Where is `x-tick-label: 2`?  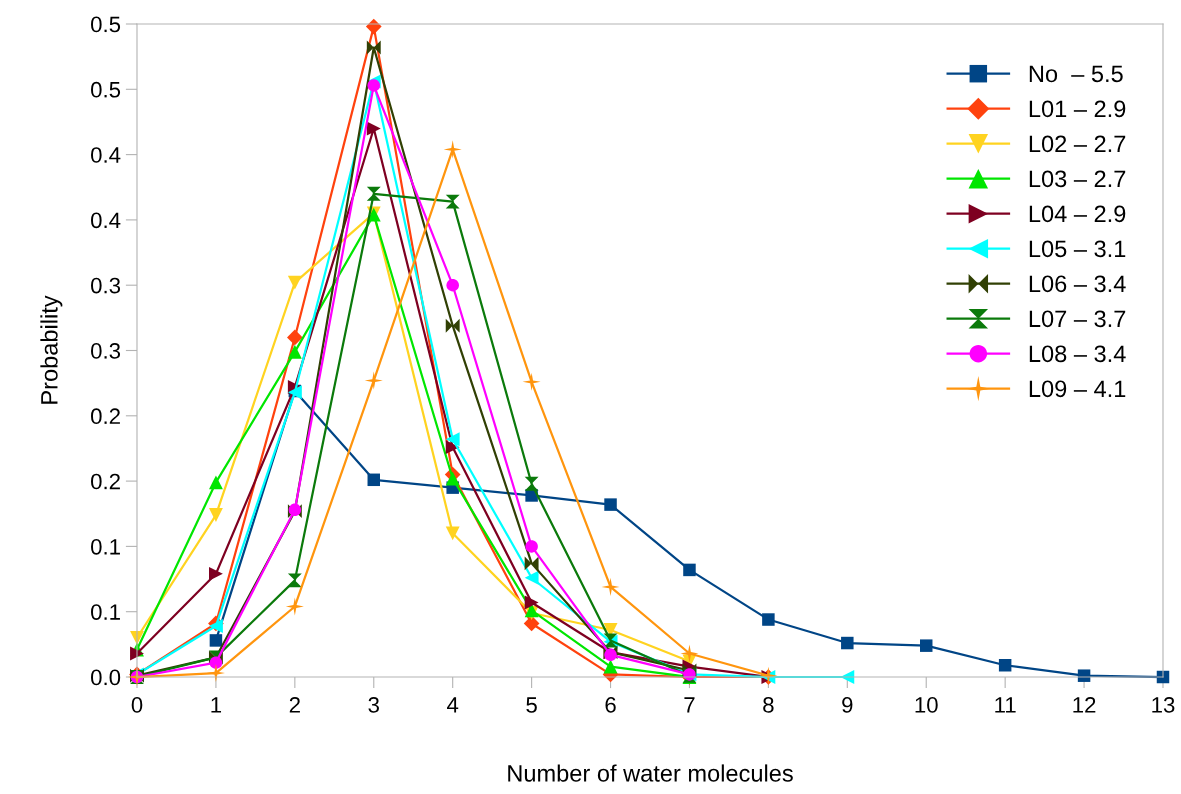 x-tick-label: 2 is located at coordinates (294, 705).